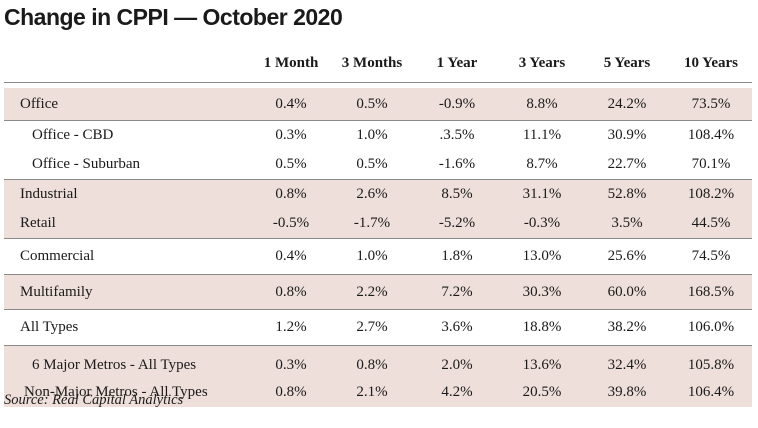  I want to click on table-cell: 106.0%, so click(711, 327).